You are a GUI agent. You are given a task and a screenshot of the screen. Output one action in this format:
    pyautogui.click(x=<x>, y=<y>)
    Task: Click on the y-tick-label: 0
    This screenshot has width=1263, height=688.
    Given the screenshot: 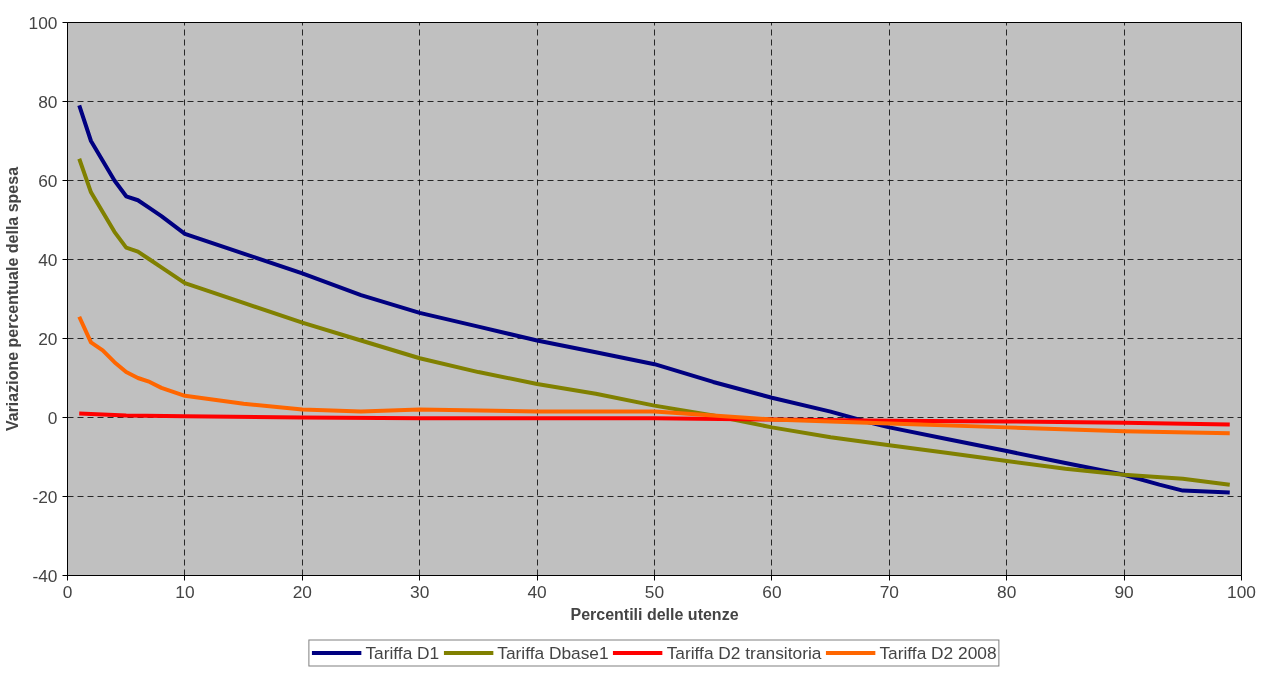 What is the action you would take?
    pyautogui.click(x=52, y=417)
    